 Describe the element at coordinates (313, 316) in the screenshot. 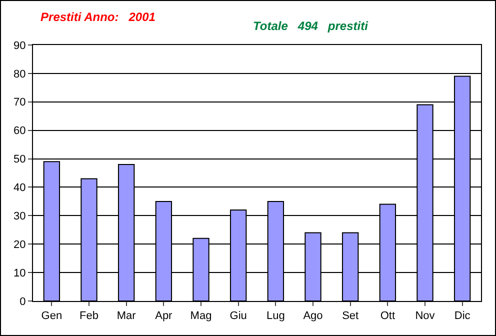

I see `x-tick-label: Ago` at that location.